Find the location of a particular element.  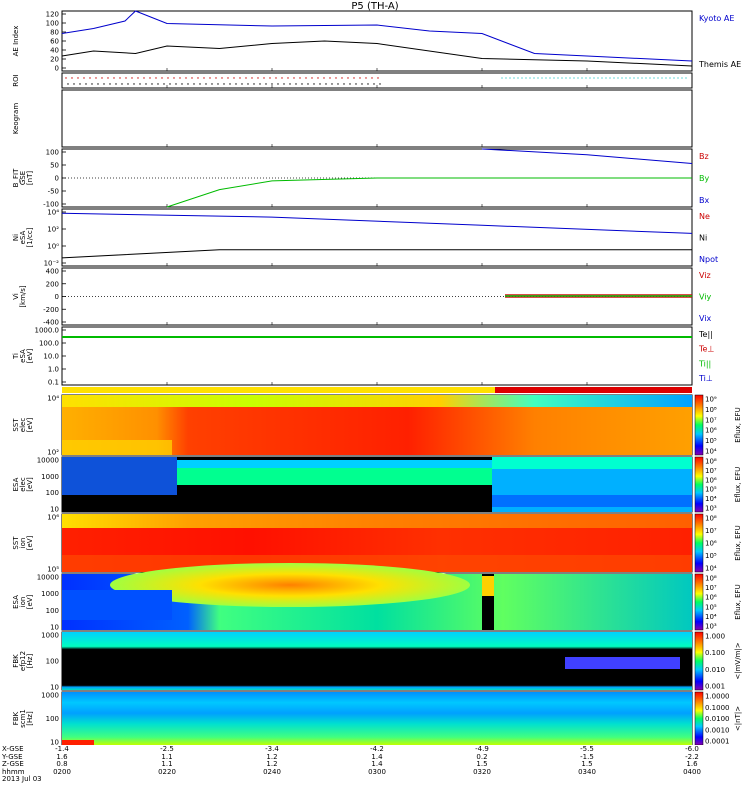

panel-label-ti: [eV] is located at coordinates (30, 355).